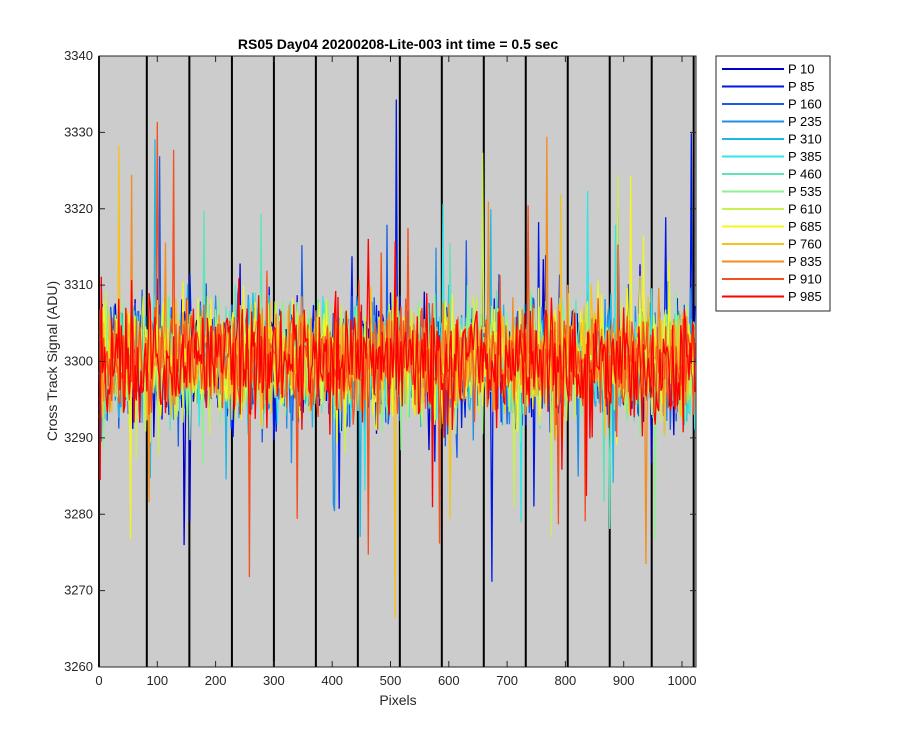 The width and height of the screenshot is (900, 750). What do you see at coordinates (805, 209) in the screenshot?
I see `legend-entry: P 610` at bounding box center [805, 209].